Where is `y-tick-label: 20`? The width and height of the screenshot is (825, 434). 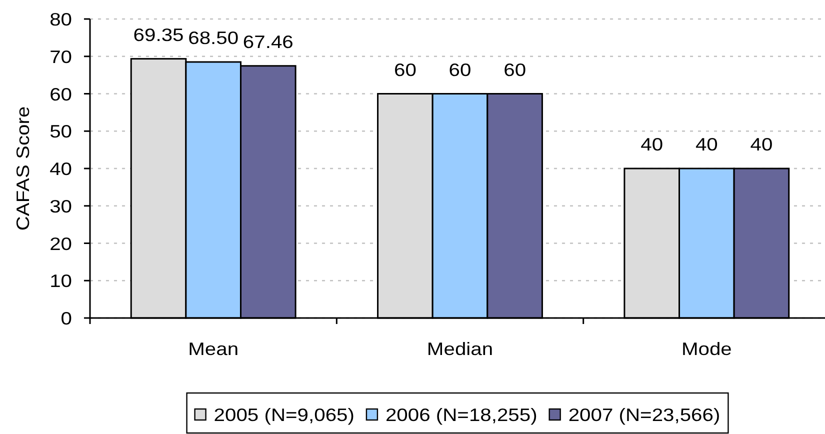
y-tick-label: 20 is located at coordinates (61, 244).